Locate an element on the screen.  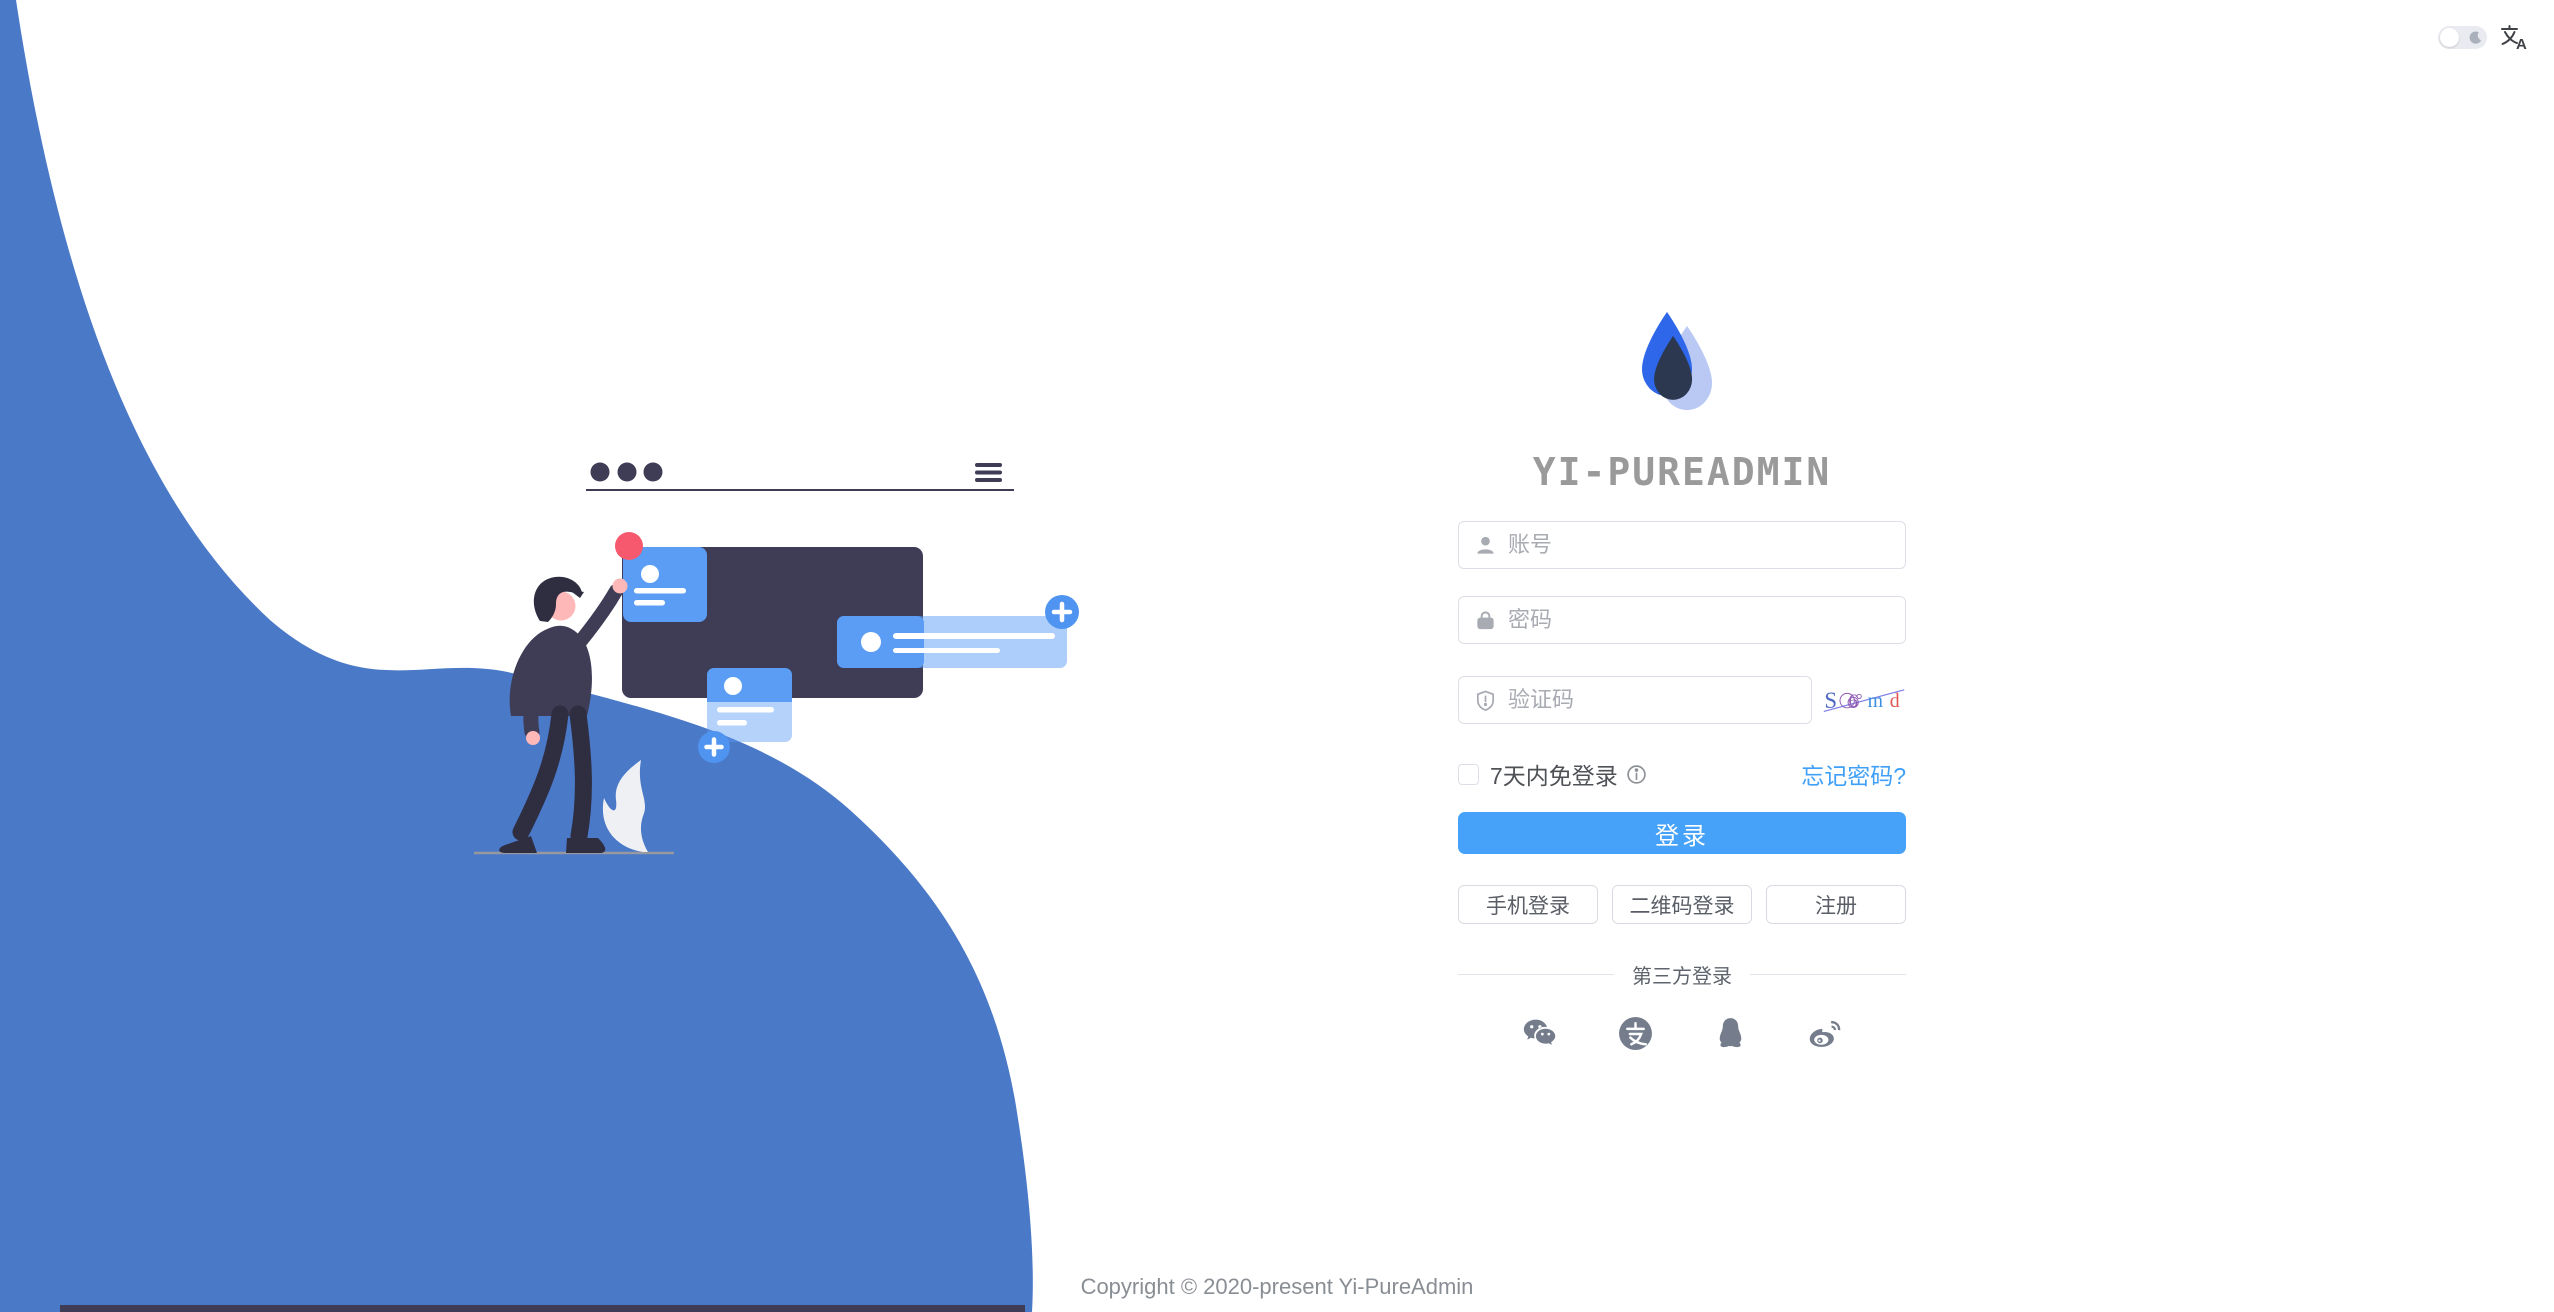
third-party-divider: 第三方登录 is located at coordinates (1682, 974).